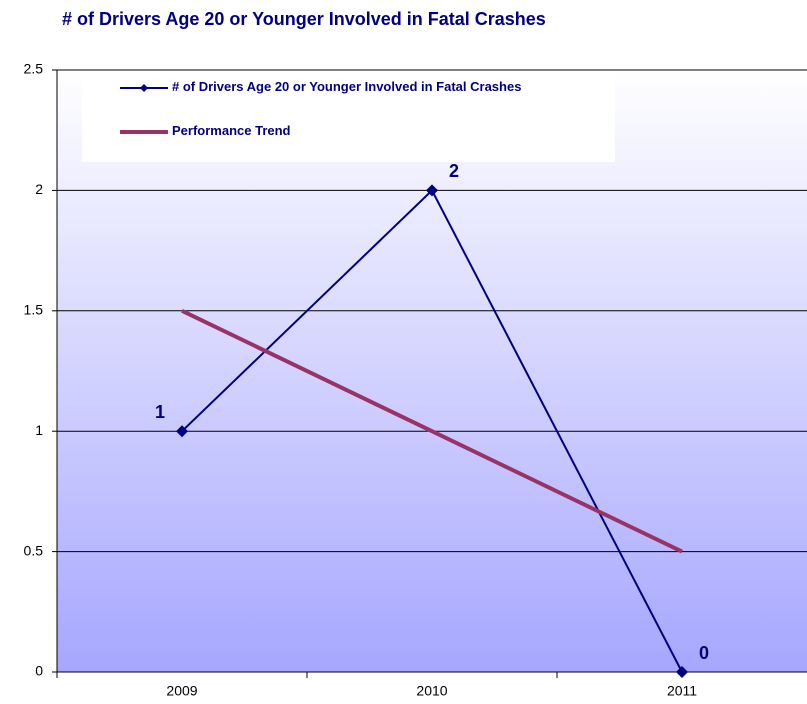  I want to click on x-tick-label: 2010, so click(431, 691).